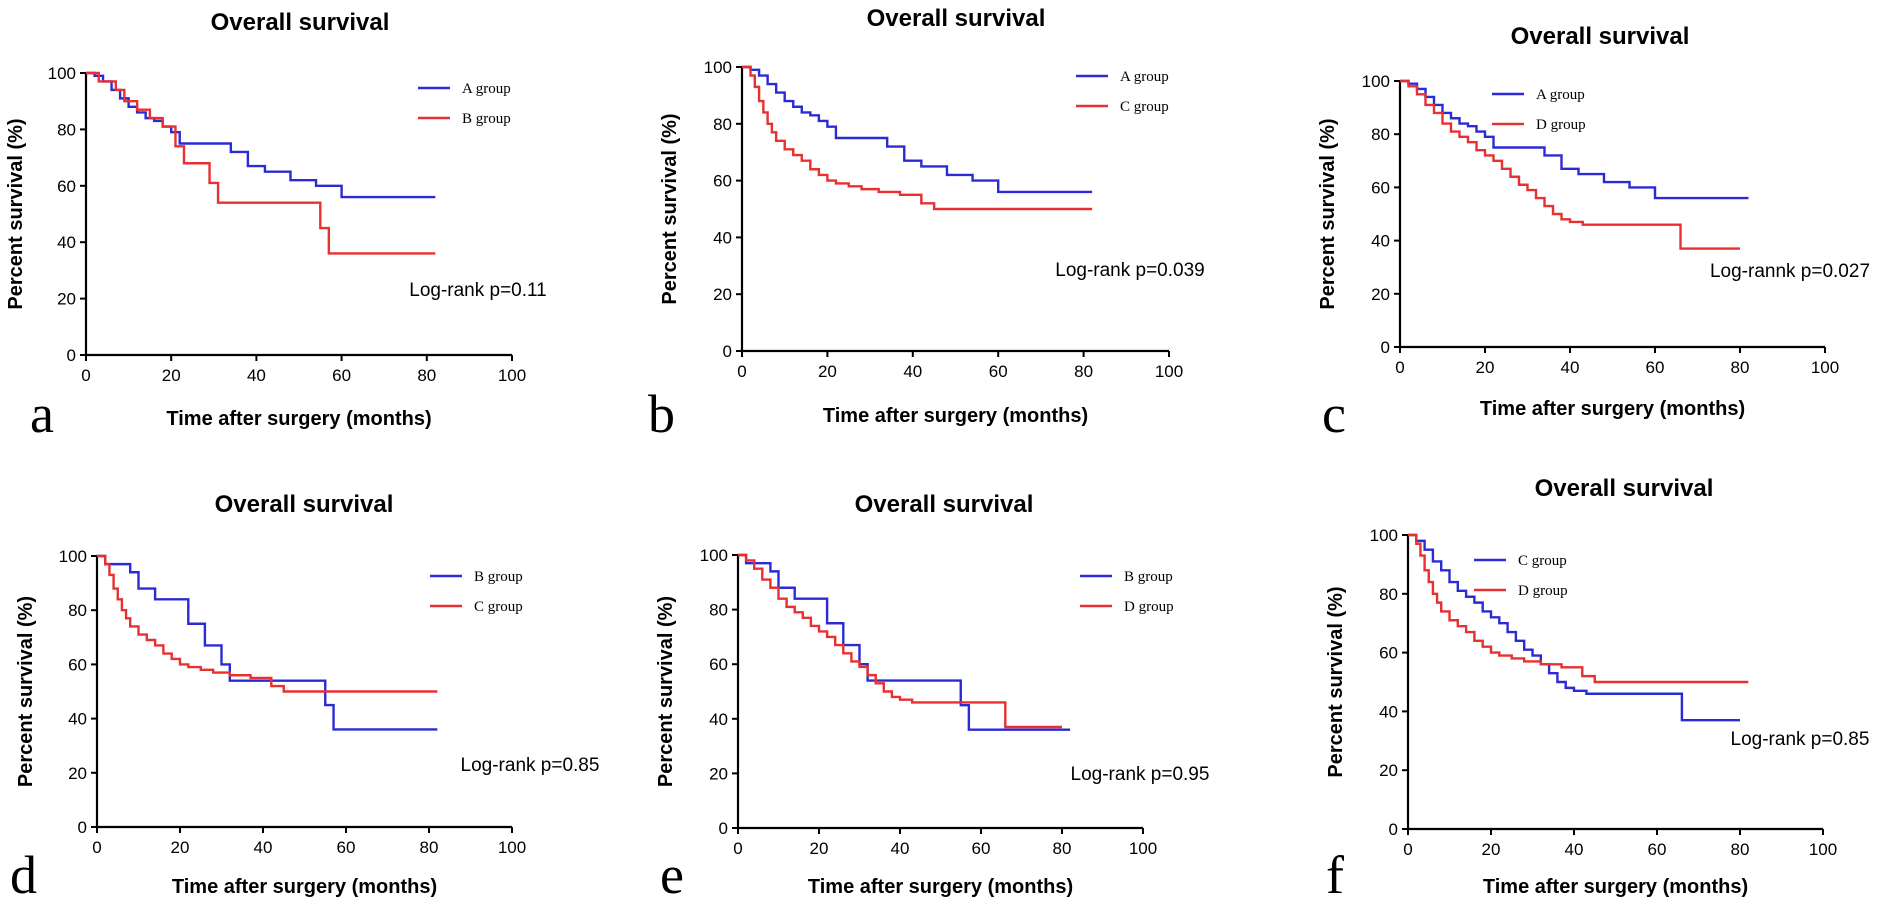 Image resolution: width=1902 pixels, height=907 pixels. I want to click on series-line-c-group, so click(1574, 627).